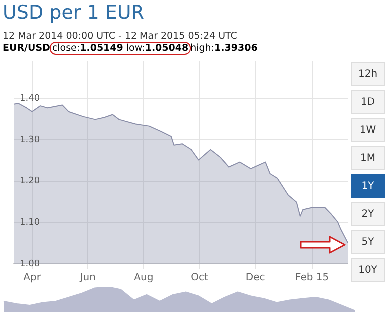 Image resolution: width=387 pixels, height=320 pixels. I want to click on y-tick-label: 1.30, so click(30, 140).